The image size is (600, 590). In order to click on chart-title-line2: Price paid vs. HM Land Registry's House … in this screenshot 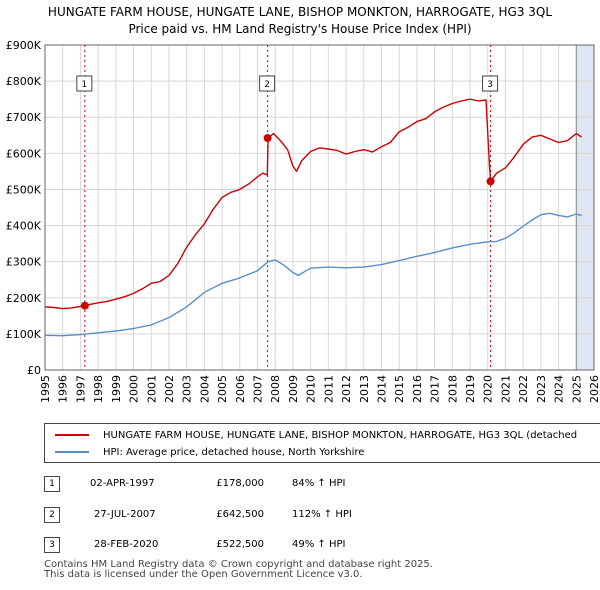, I will do `click(300, 29)`.